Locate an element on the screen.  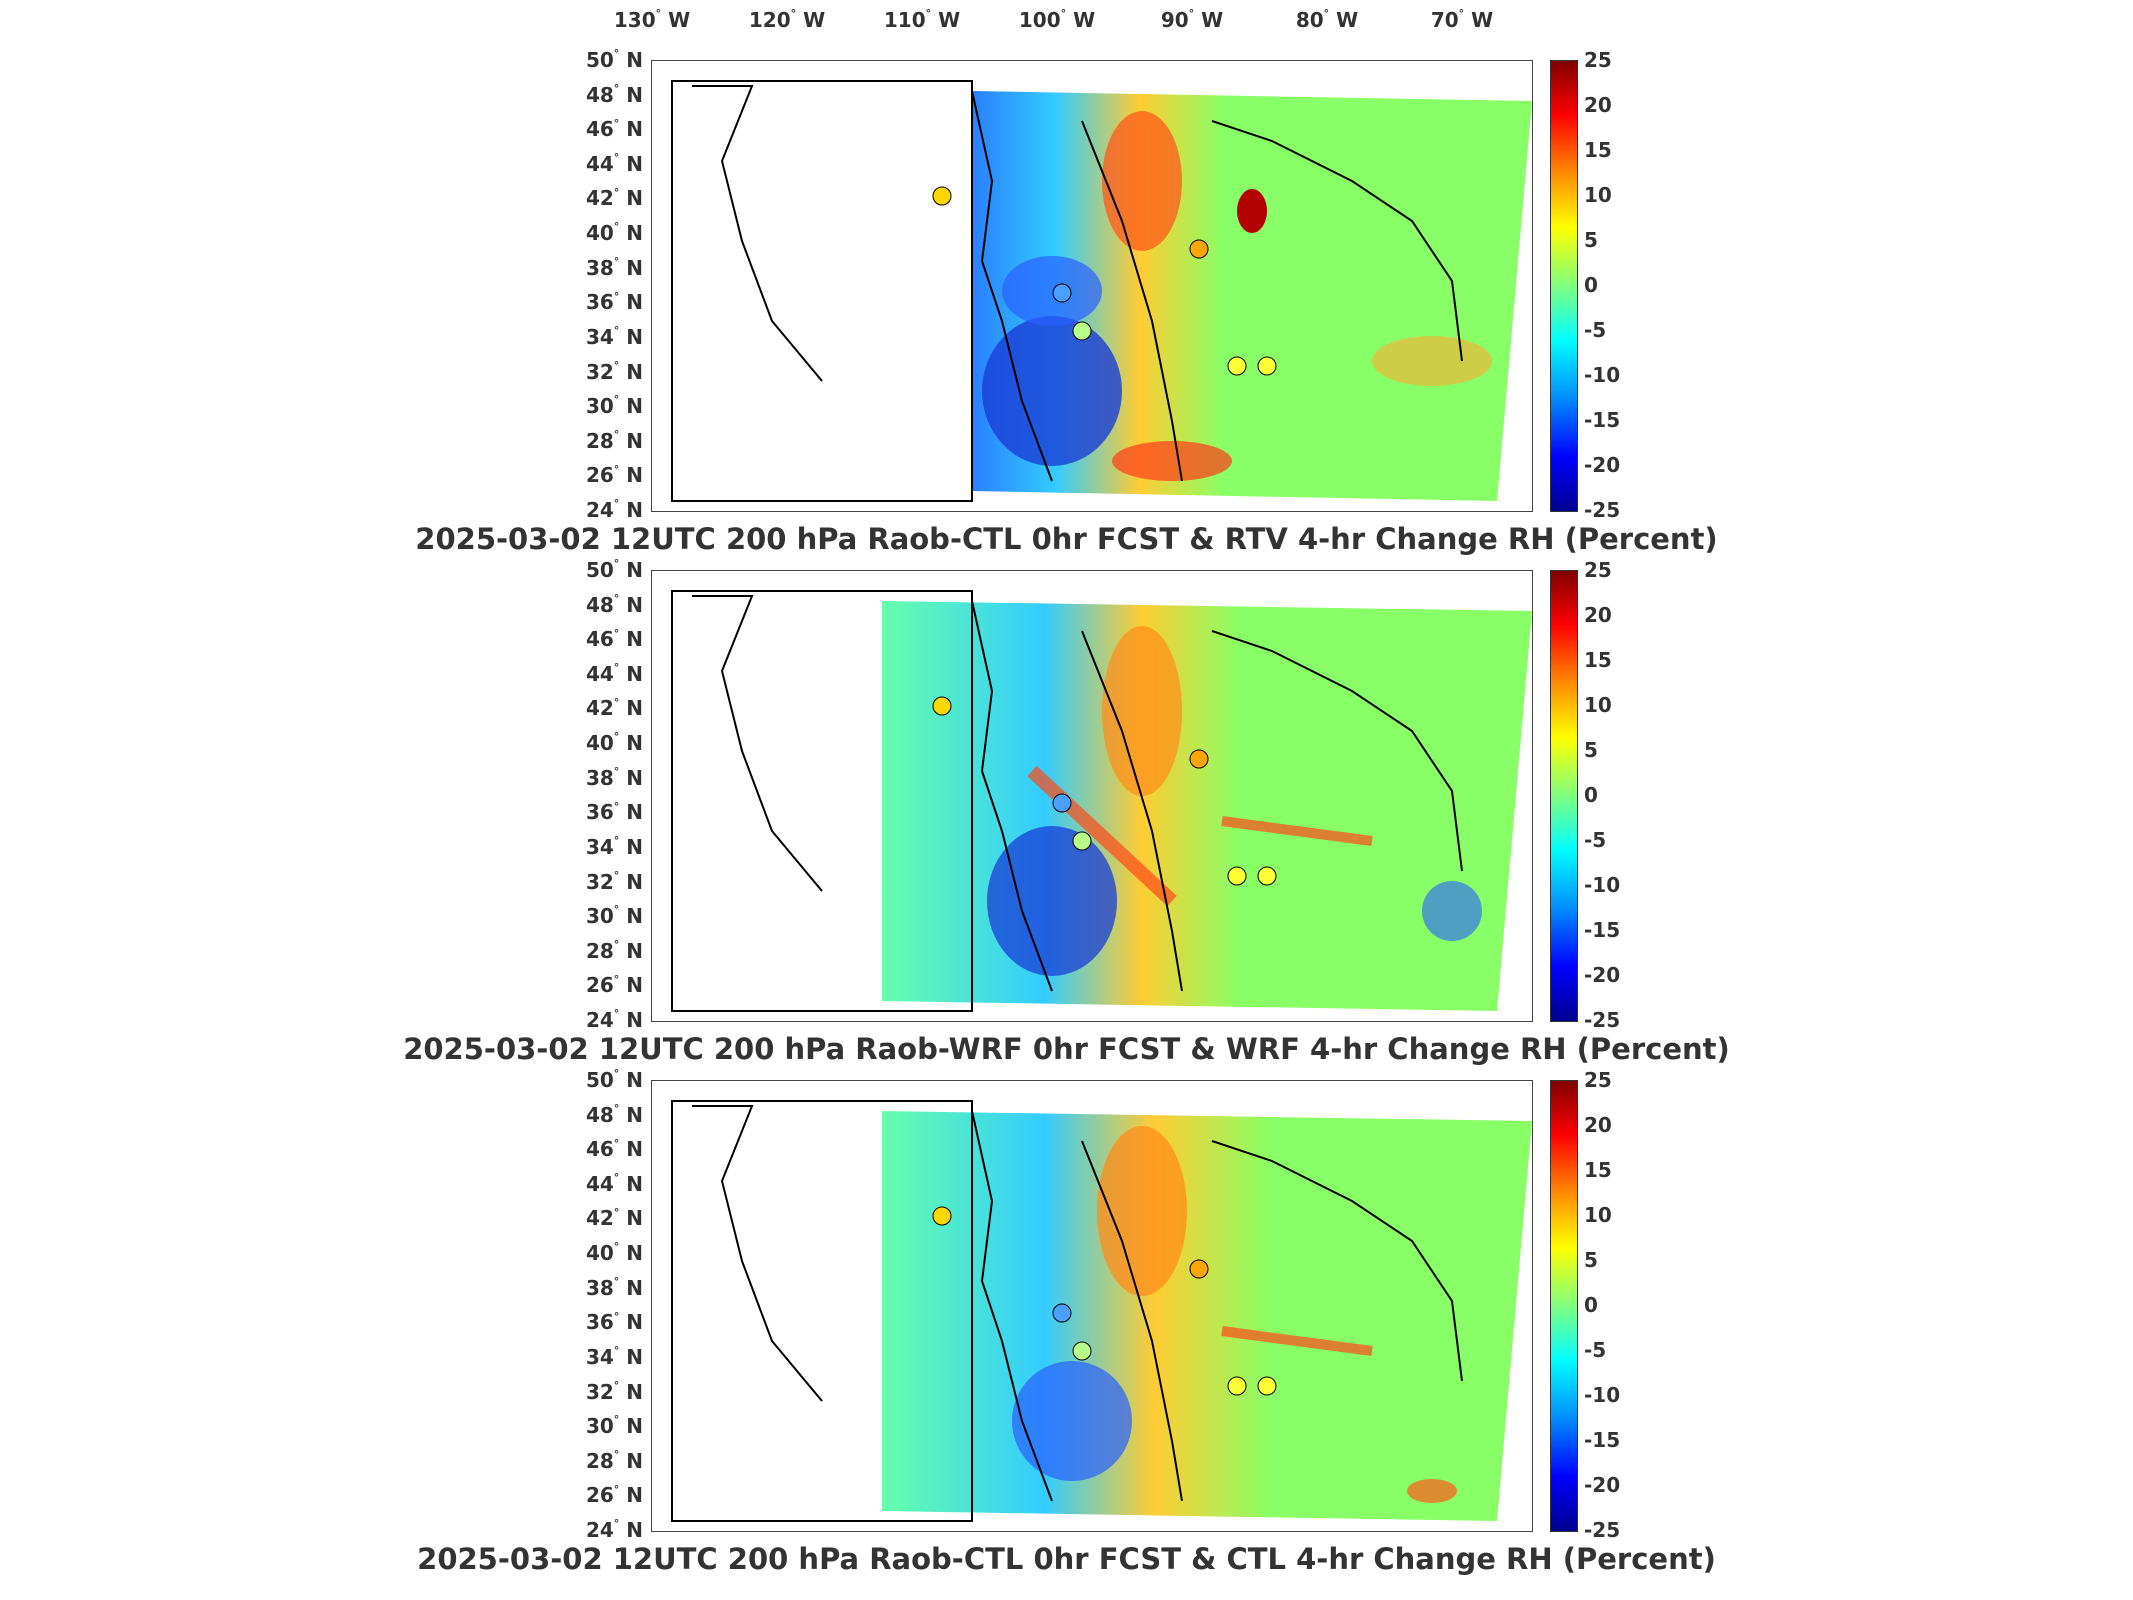
longitude-label: 110° W is located at coordinates (922, 19).